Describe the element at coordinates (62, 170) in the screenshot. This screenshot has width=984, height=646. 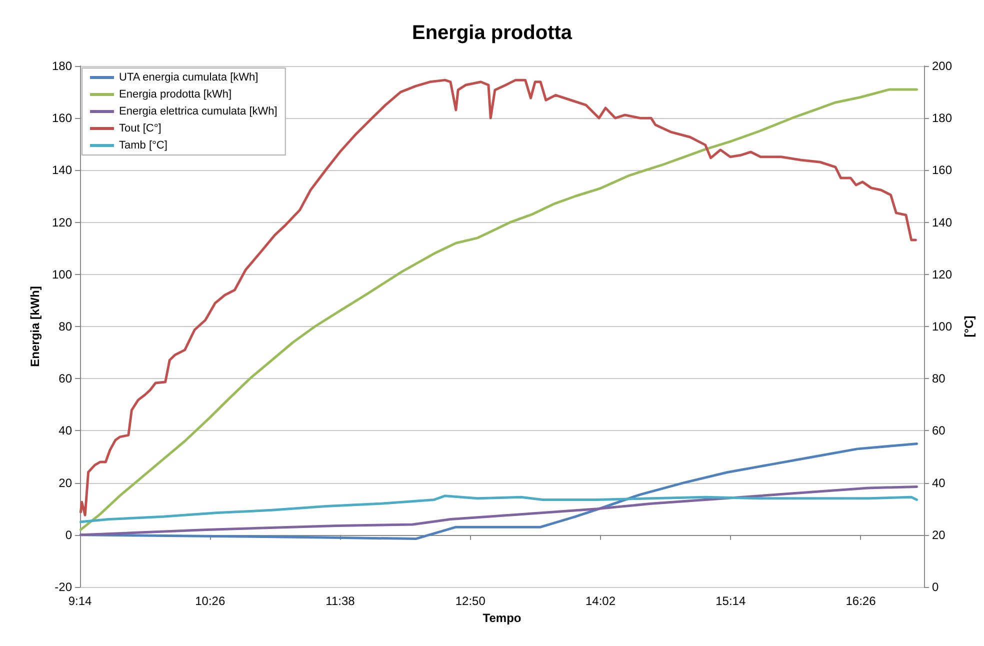
I see `y-tick-label: 140` at that location.